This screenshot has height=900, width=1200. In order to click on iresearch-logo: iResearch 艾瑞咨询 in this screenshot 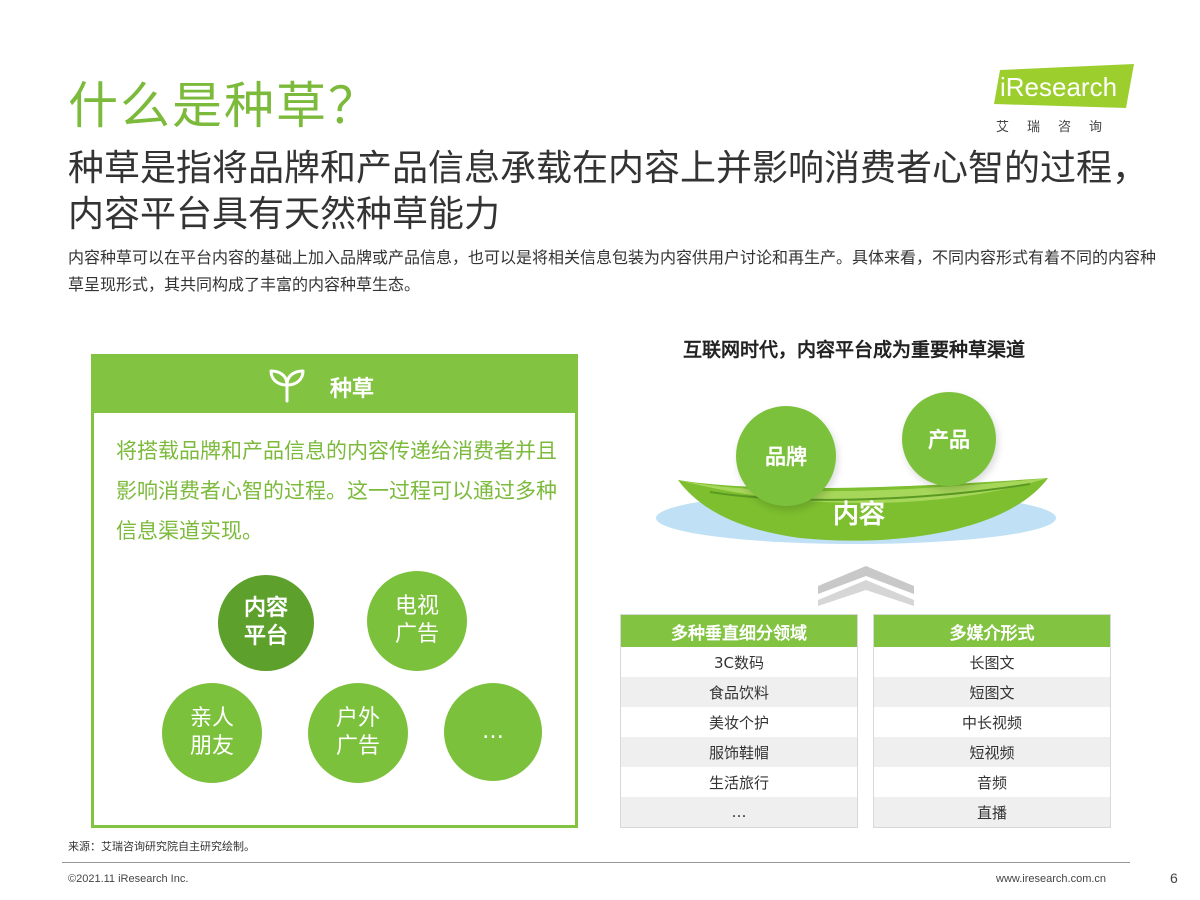, I will do `click(1065, 98)`.